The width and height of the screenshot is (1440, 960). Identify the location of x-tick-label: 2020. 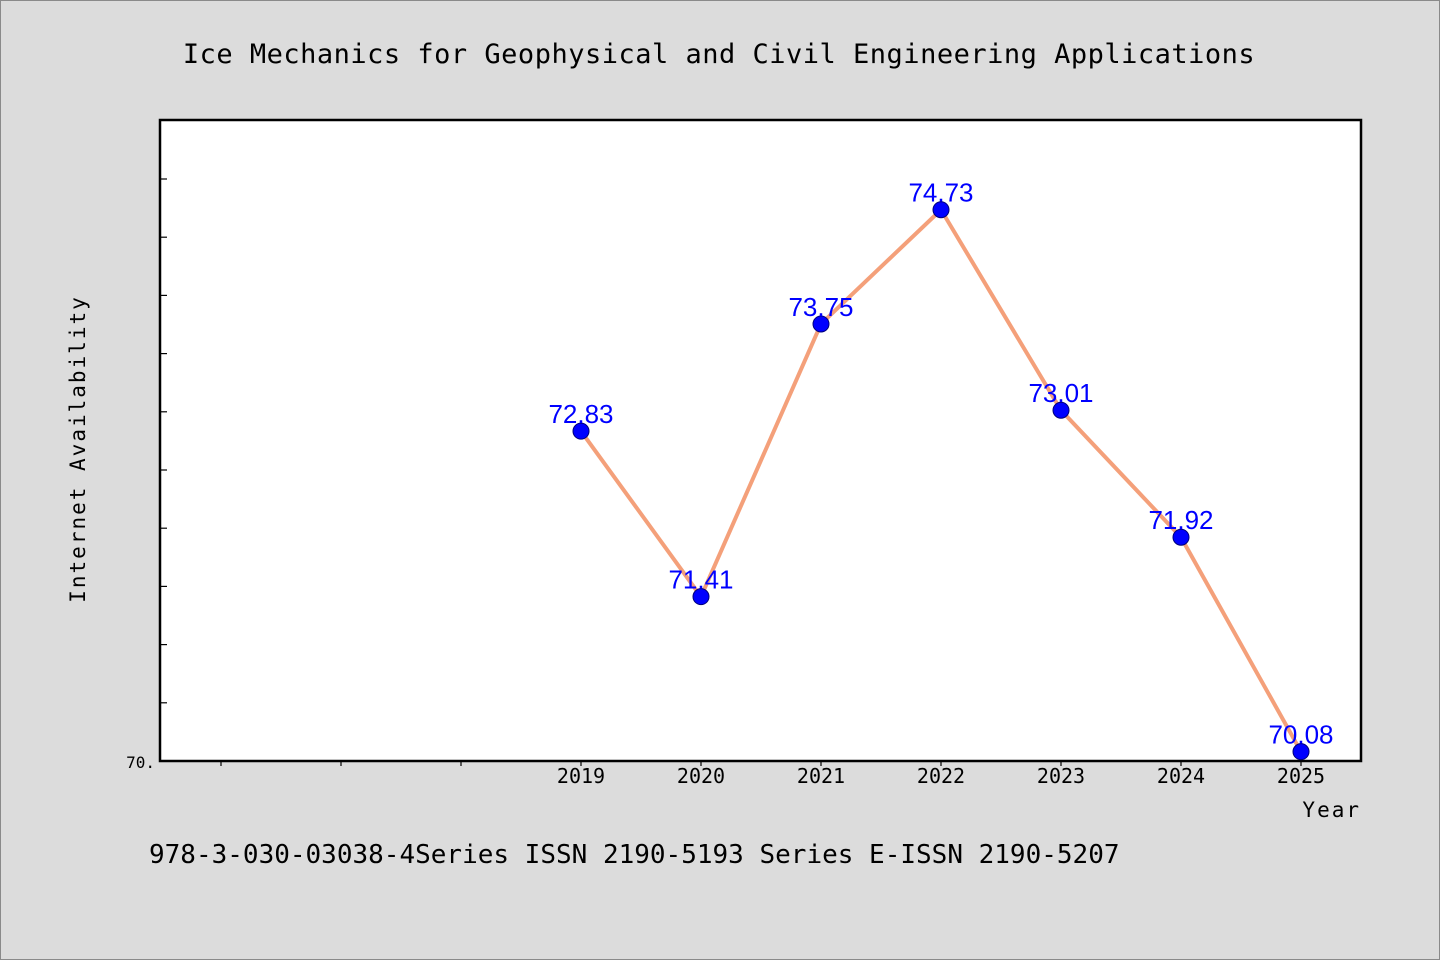
(701, 776).